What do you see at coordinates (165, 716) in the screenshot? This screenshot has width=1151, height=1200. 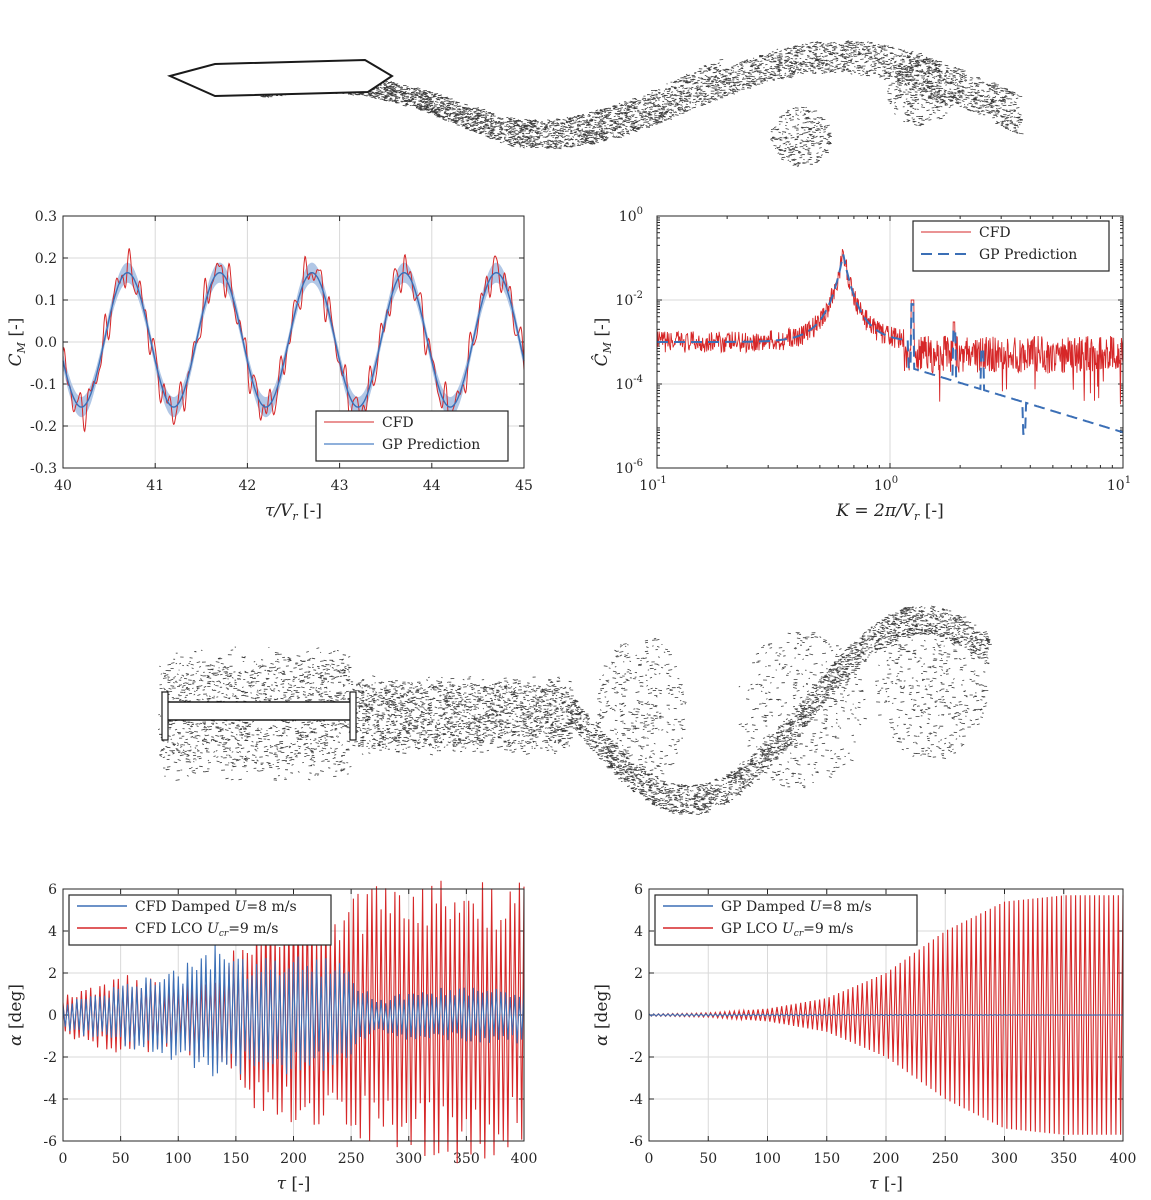 I see `deck-web-left` at bounding box center [165, 716].